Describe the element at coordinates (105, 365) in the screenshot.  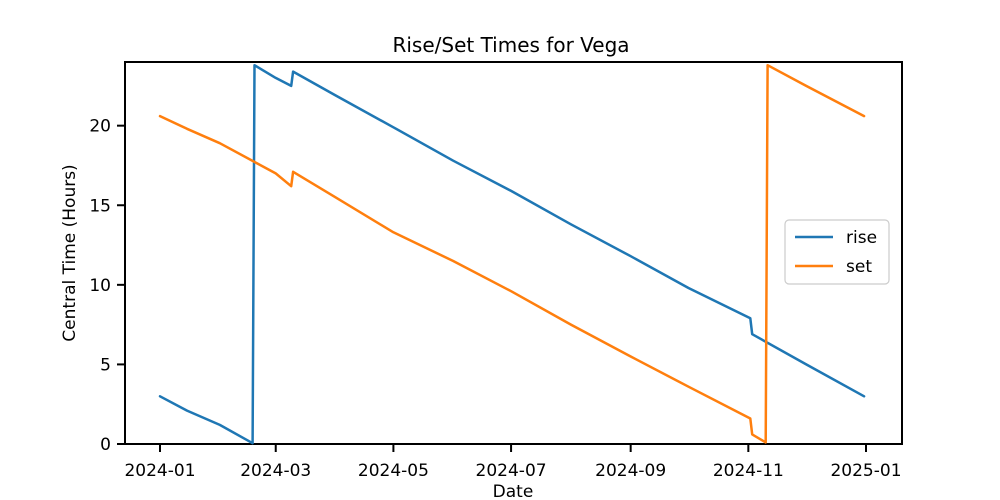
I see `y-tick-label: 5` at that location.